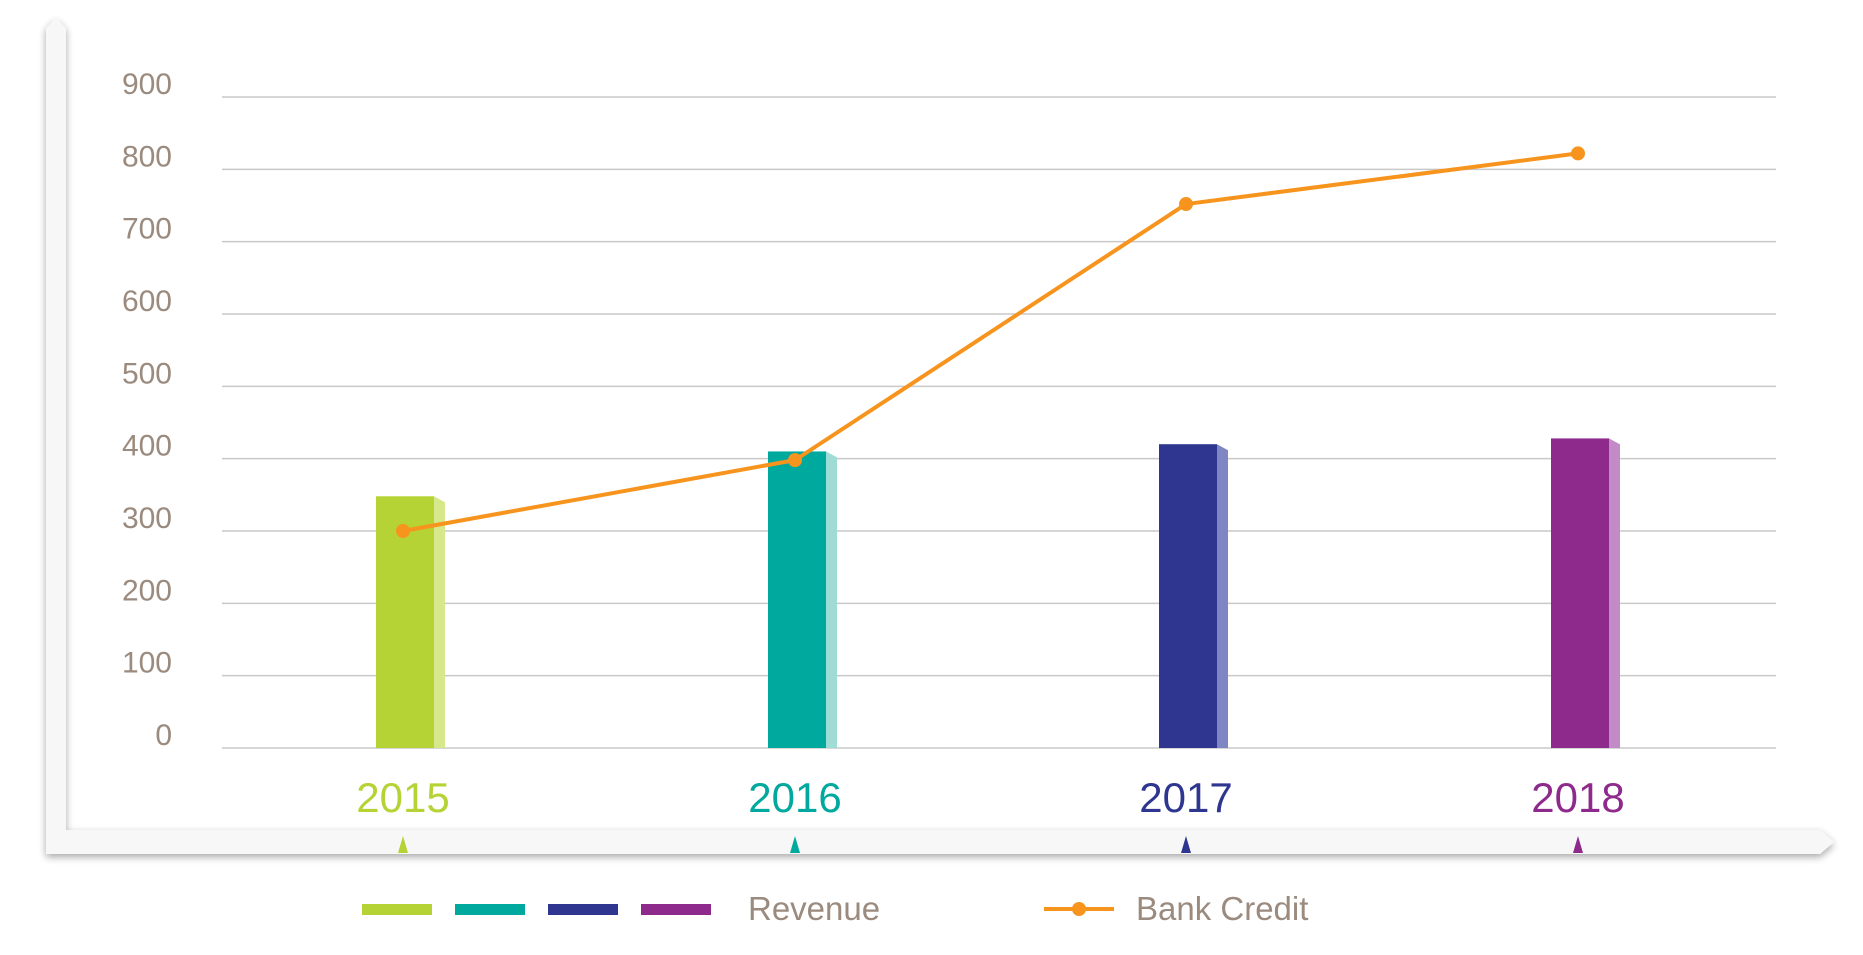 The image size is (1863, 955). Describe the element at coordinates (147, 518) in the screenshot. I see `y-tick-label: 300` at that location.